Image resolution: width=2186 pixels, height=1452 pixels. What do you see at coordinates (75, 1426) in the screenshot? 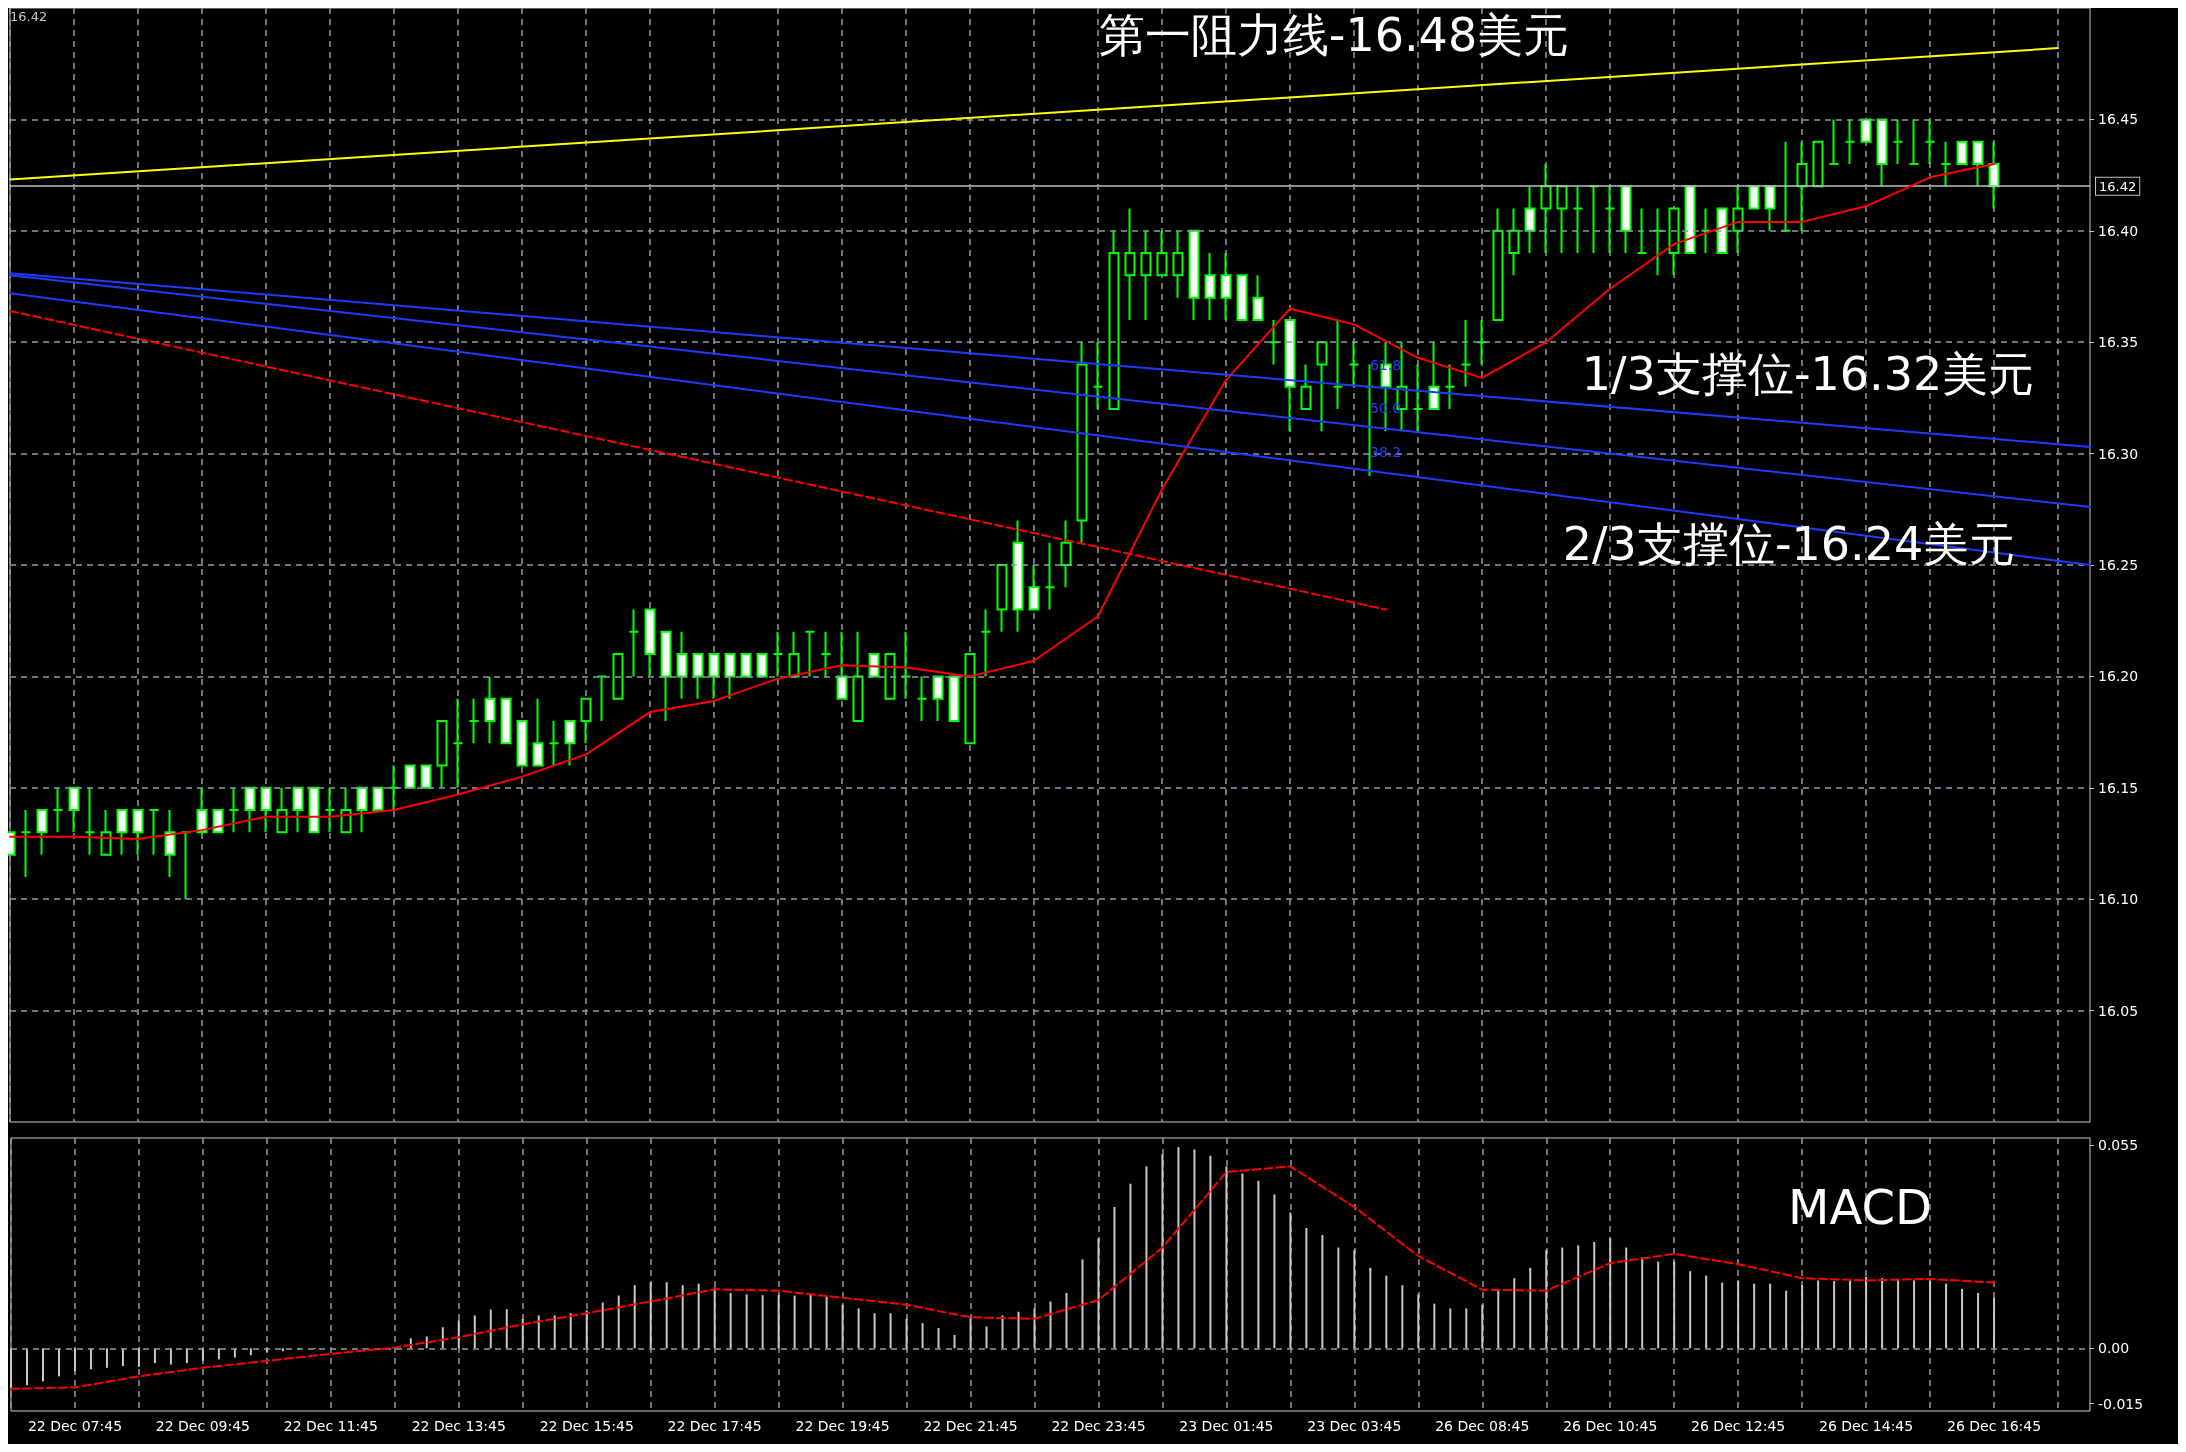
I see `x-tick-label: 22 Dec 07:45` at bounding box center [75, 1426].